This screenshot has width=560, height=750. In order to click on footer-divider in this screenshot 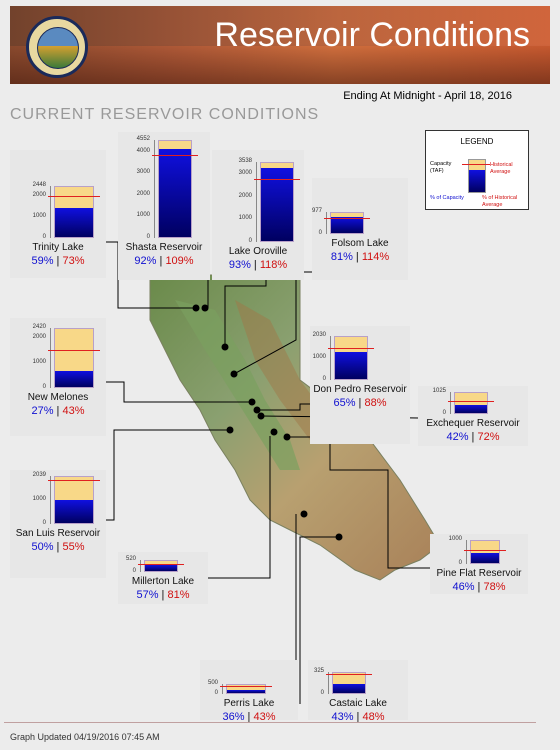, I will do `click(270, 722)`.